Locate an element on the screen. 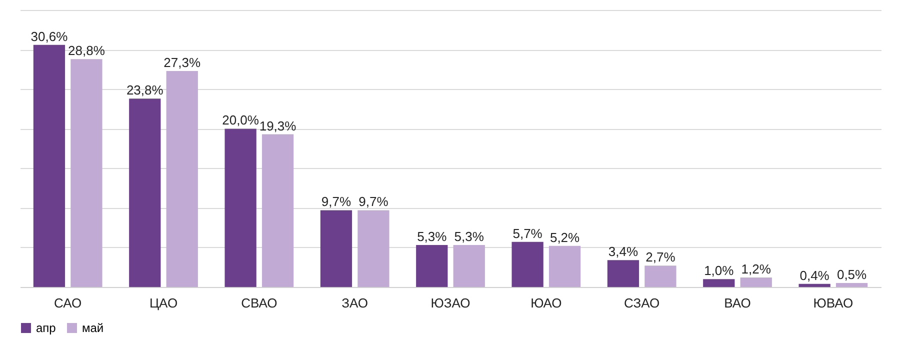 Image resolution: width=901 pixels, height=342 pixels. data-label: 19,3% is located at coordinates (278, 126).